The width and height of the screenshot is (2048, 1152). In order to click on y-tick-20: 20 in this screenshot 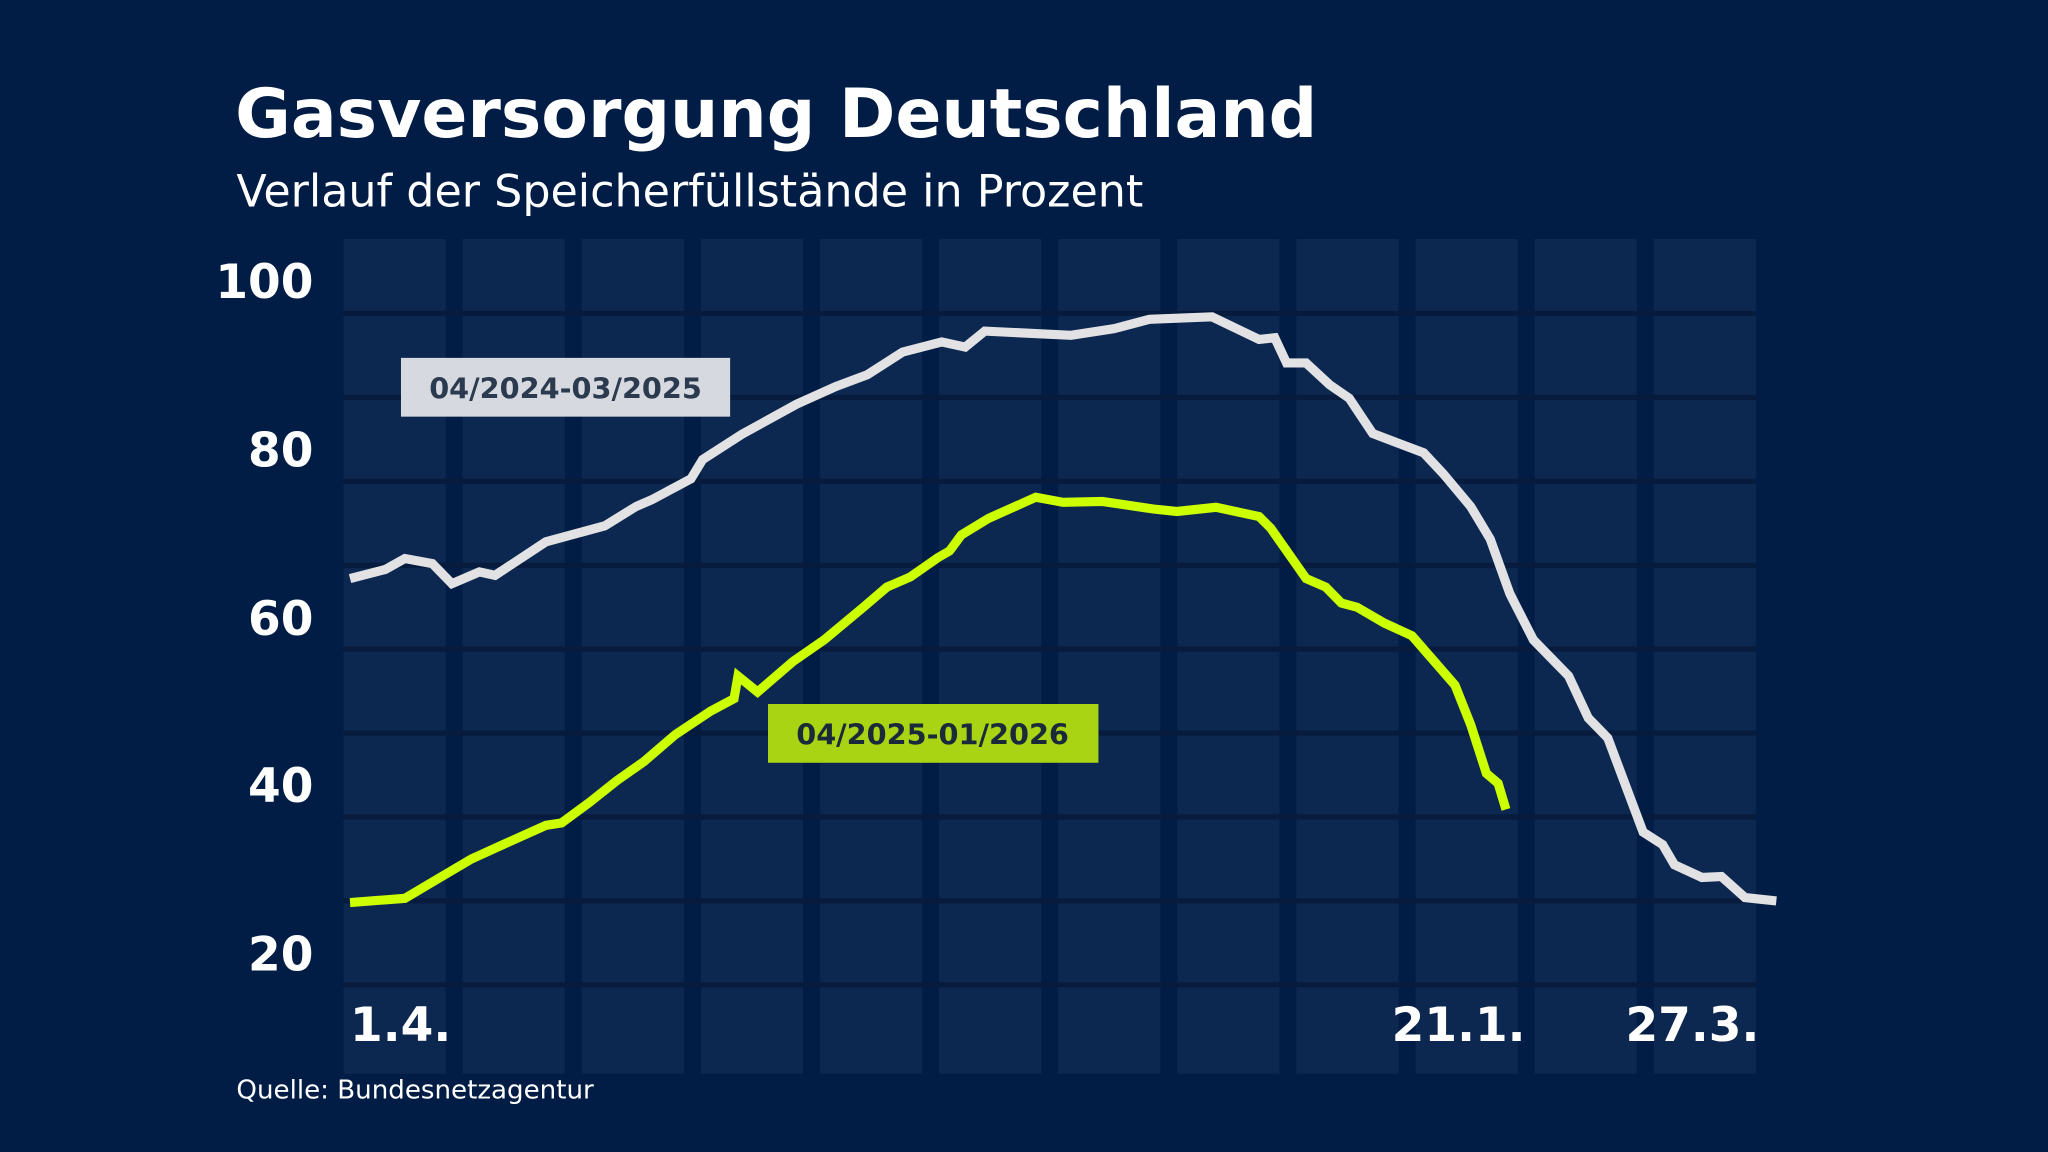, I will do `click(280, 954)`.